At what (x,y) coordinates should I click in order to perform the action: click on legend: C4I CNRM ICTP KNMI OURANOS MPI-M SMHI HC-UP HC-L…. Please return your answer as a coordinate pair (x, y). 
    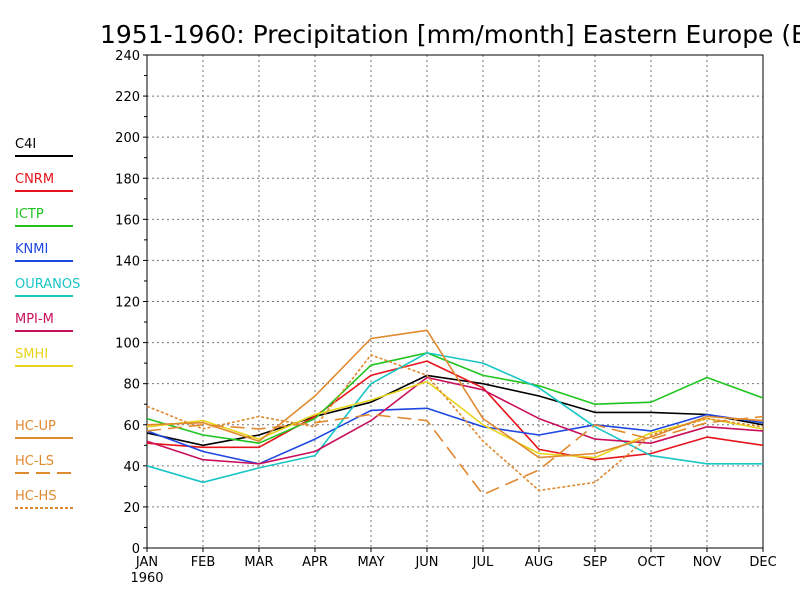
    Looking at the image, I should click on (47, 323).